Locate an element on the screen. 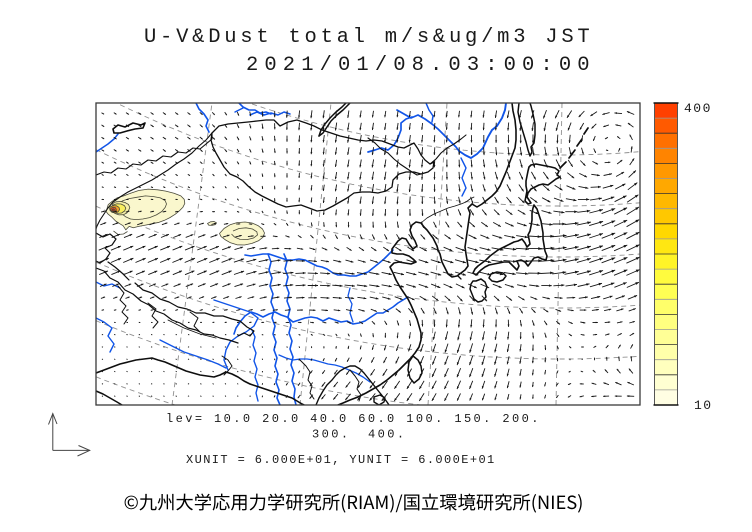  svg-text: 2021/01/08.03:00:00 is located at coordinates (421, 65).